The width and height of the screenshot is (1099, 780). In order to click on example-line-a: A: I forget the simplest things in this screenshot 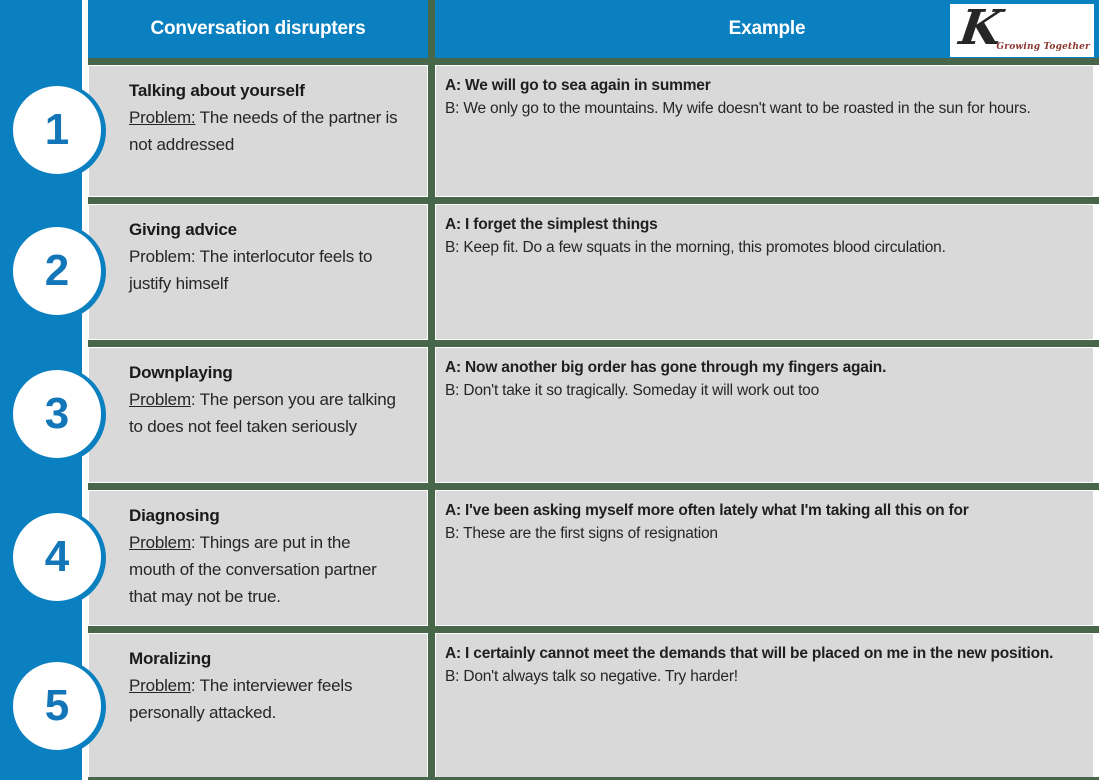, I will do `click(551, 224)`.